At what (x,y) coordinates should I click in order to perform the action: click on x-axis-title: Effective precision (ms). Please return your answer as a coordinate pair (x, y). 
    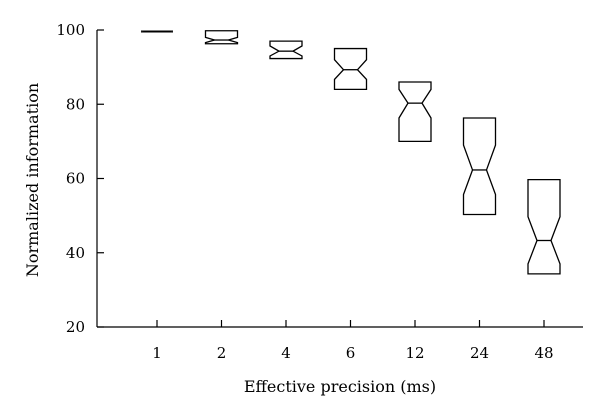
    Looking at the image, I should click on (340, 386).